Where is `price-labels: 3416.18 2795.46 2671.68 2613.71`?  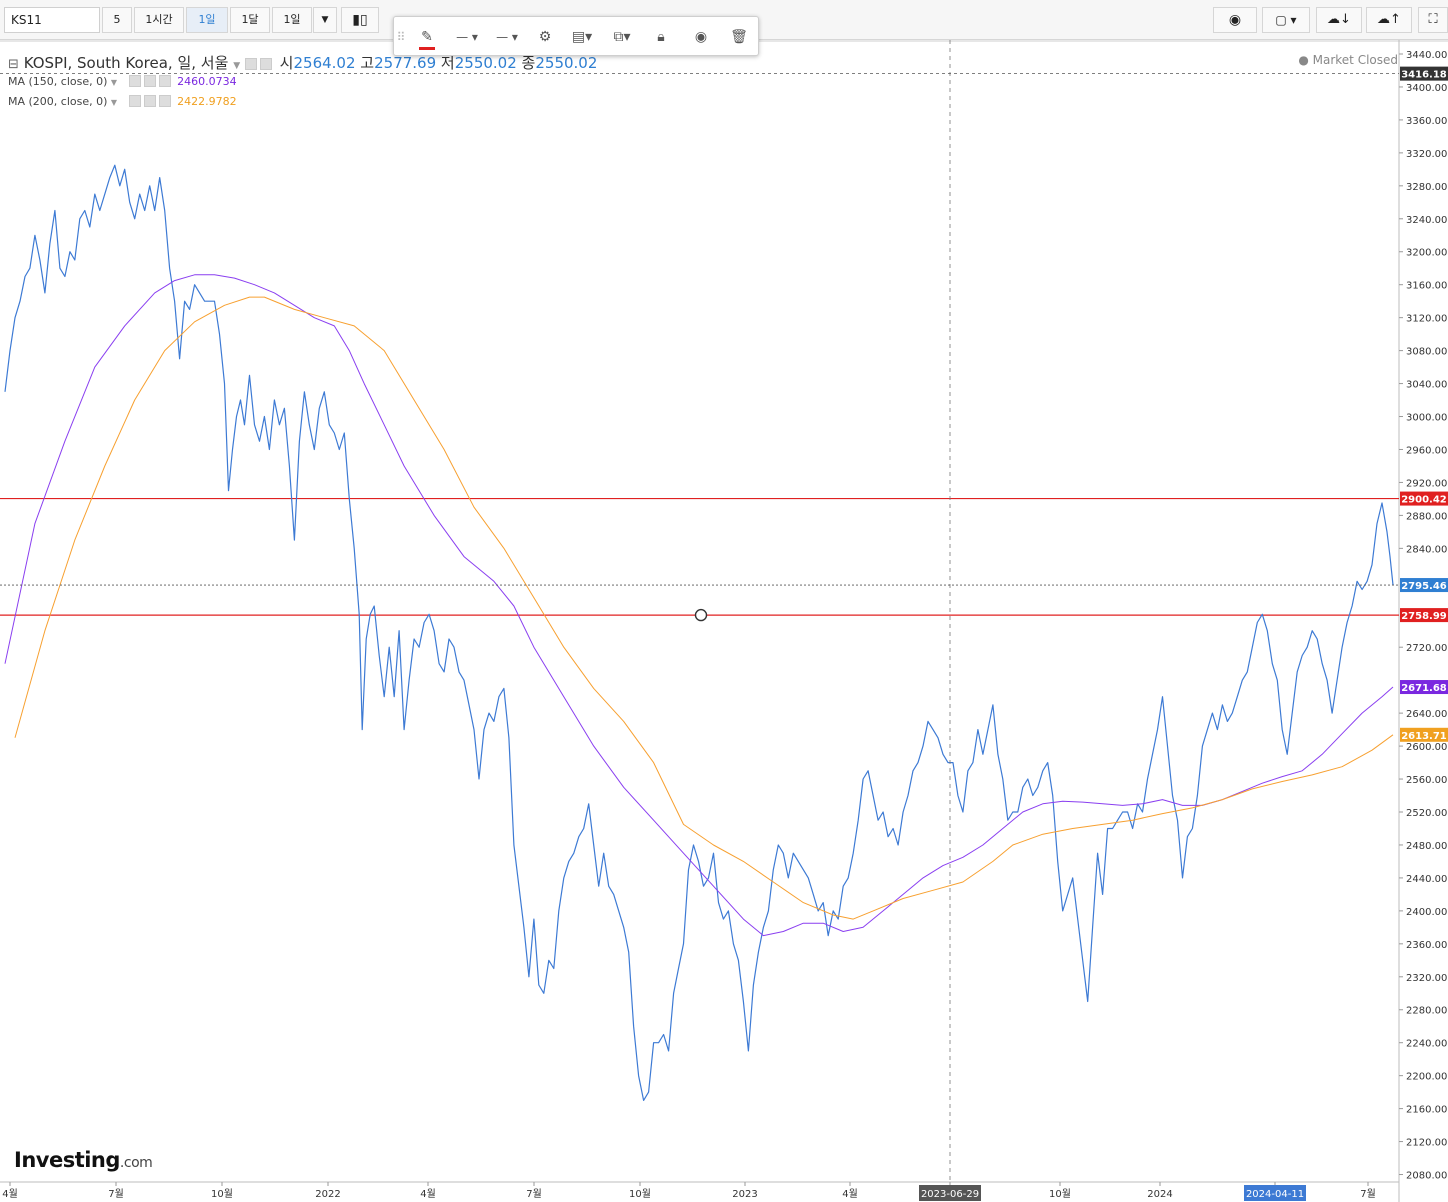 price-labels: 3416.18 2795.46 2671.68 2613.71 is located at coordinates (1424, 404).